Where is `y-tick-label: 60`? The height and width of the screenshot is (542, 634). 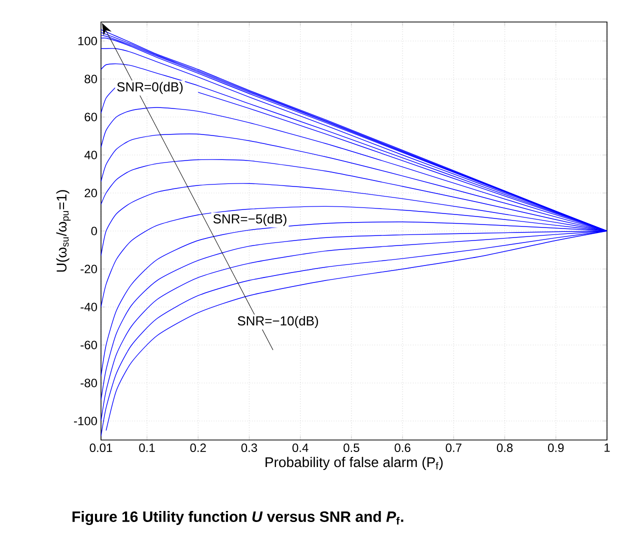 y-tick-label: 60 is located at coordinates (91, 117).